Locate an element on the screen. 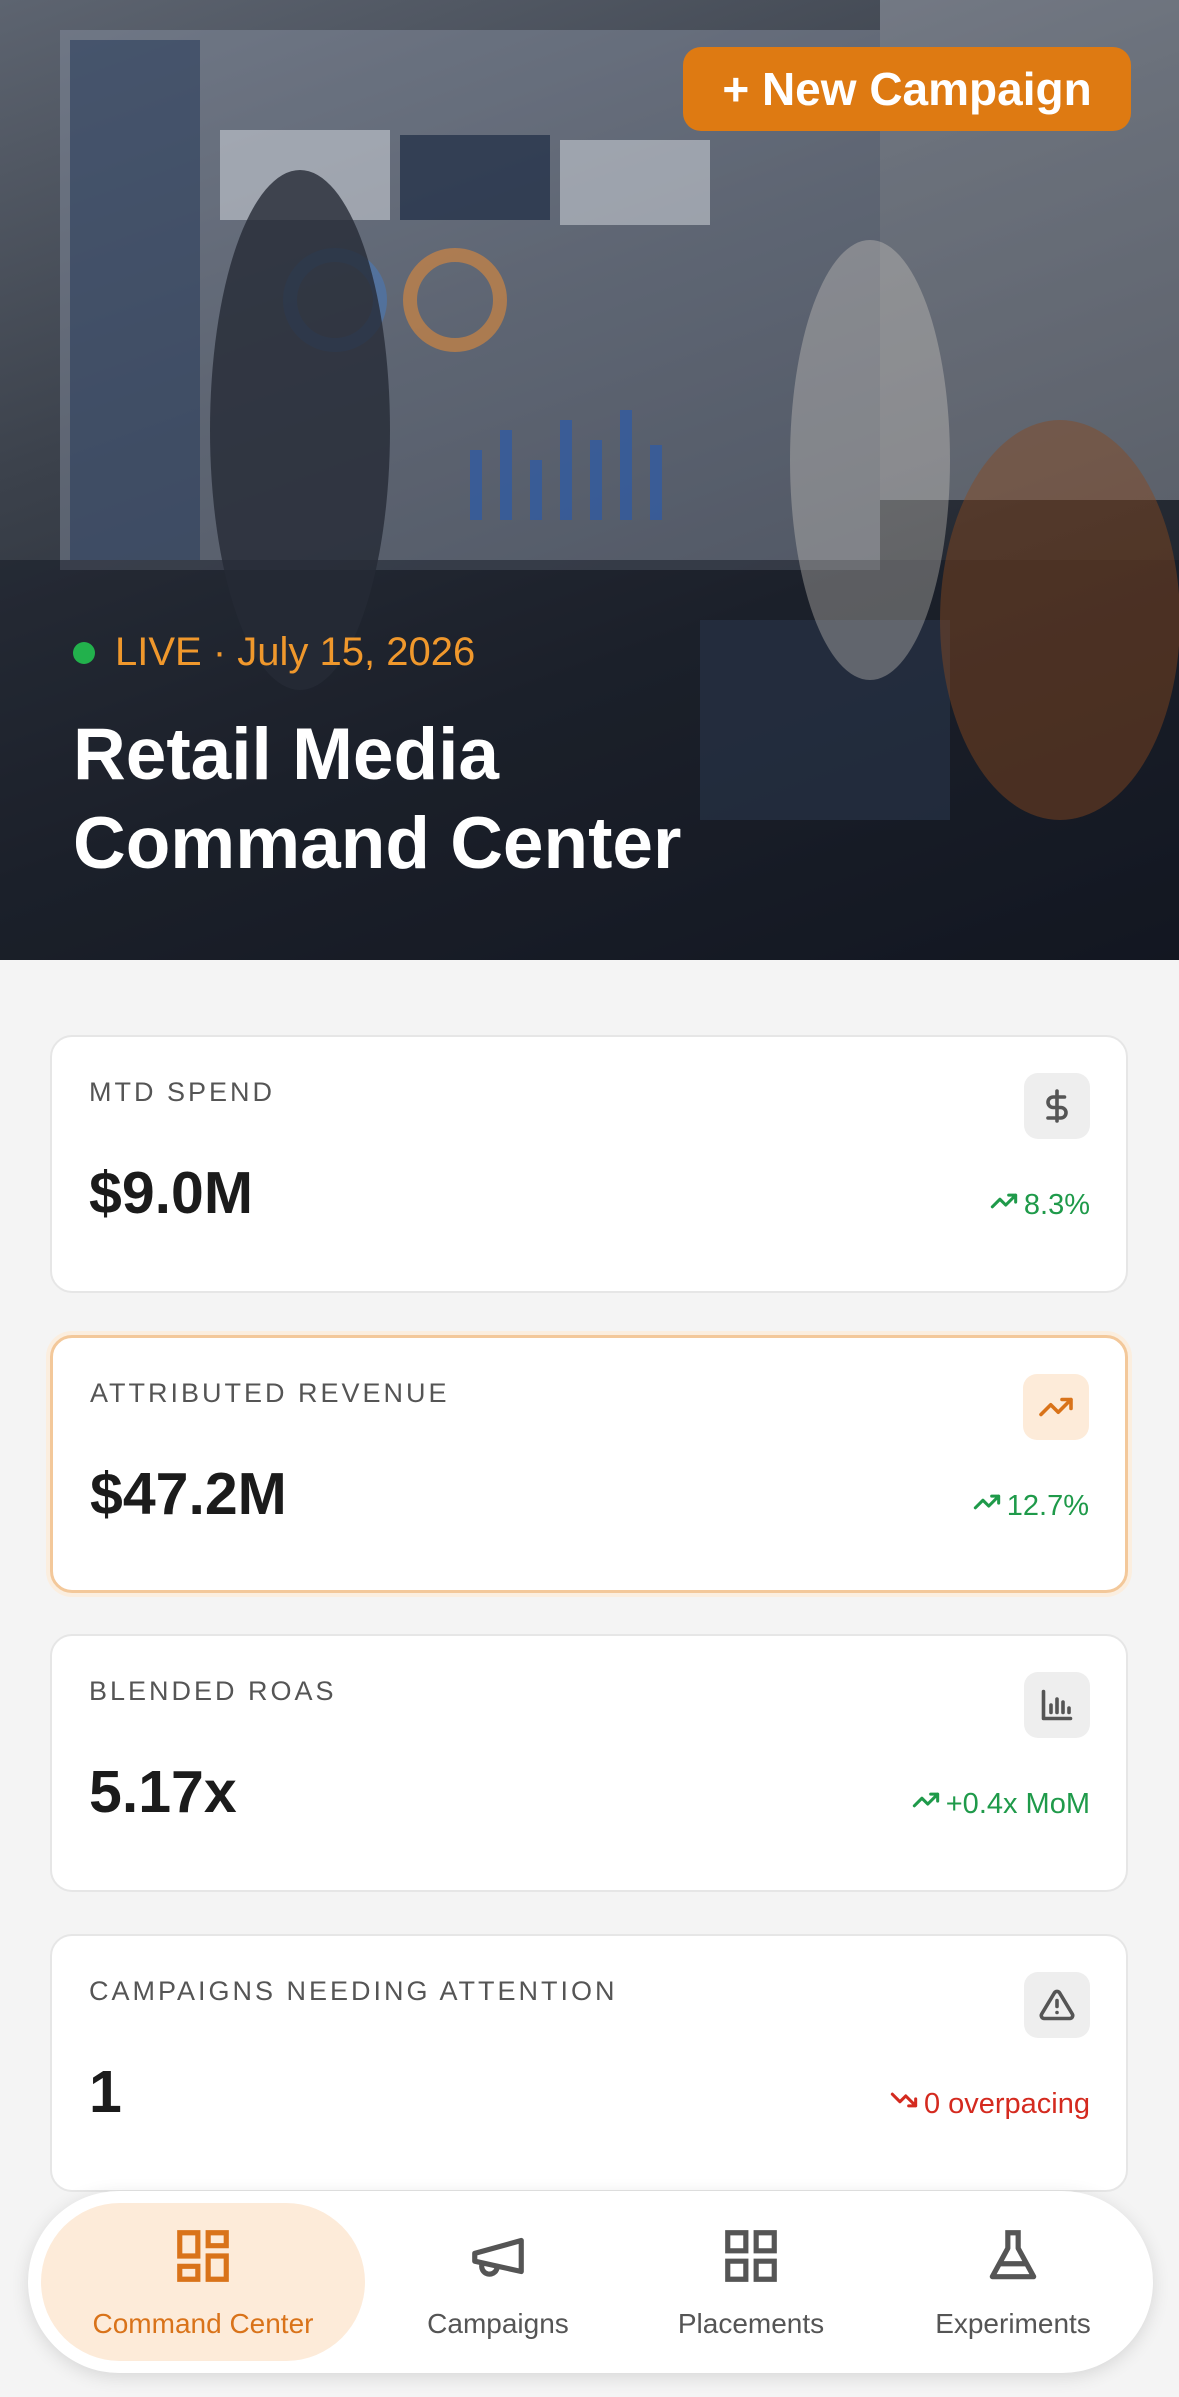 This screenshot has height=2397, width=1179. nav-label: Campaigns is located at coordinates (498, 2323).